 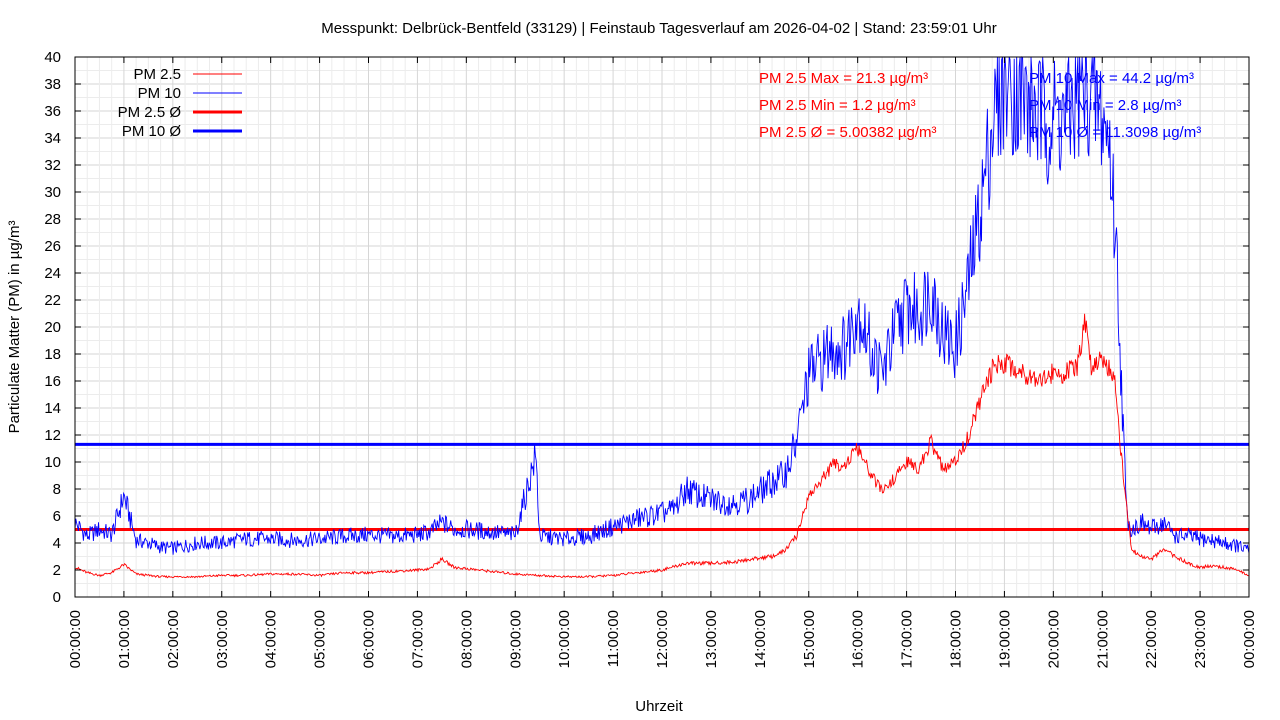 I want to click on legend-label: PM 2.5 Ø, so click(x=150, y=112).